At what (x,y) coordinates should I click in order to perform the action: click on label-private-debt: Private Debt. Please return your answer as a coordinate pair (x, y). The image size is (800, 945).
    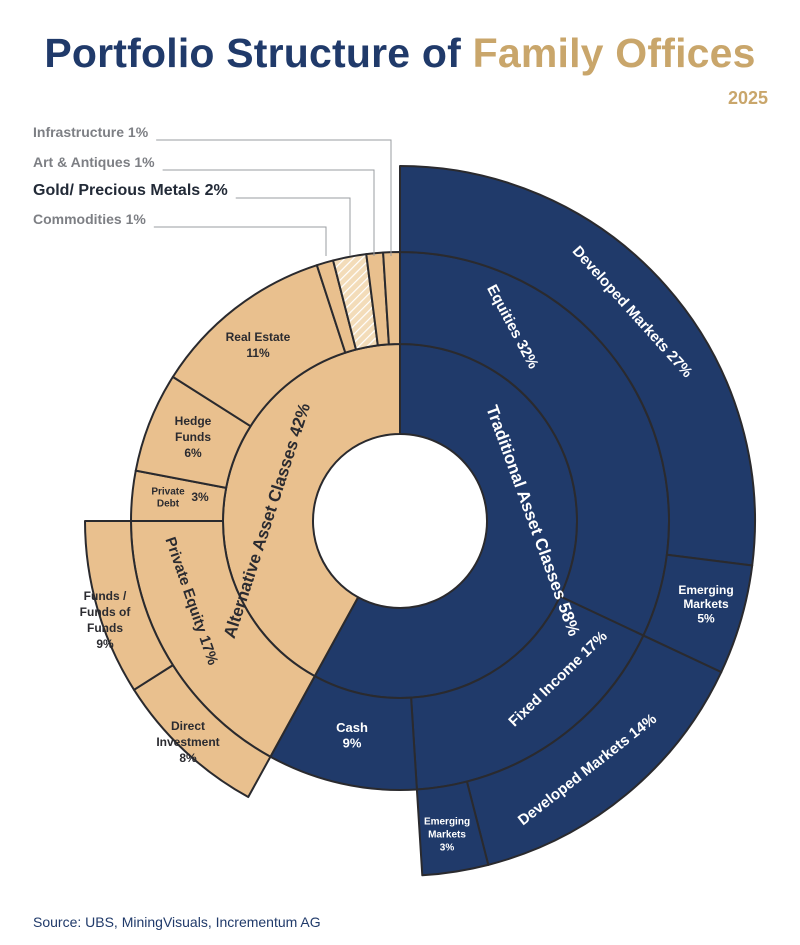
    Looking at the image, I should click on (168, 498).